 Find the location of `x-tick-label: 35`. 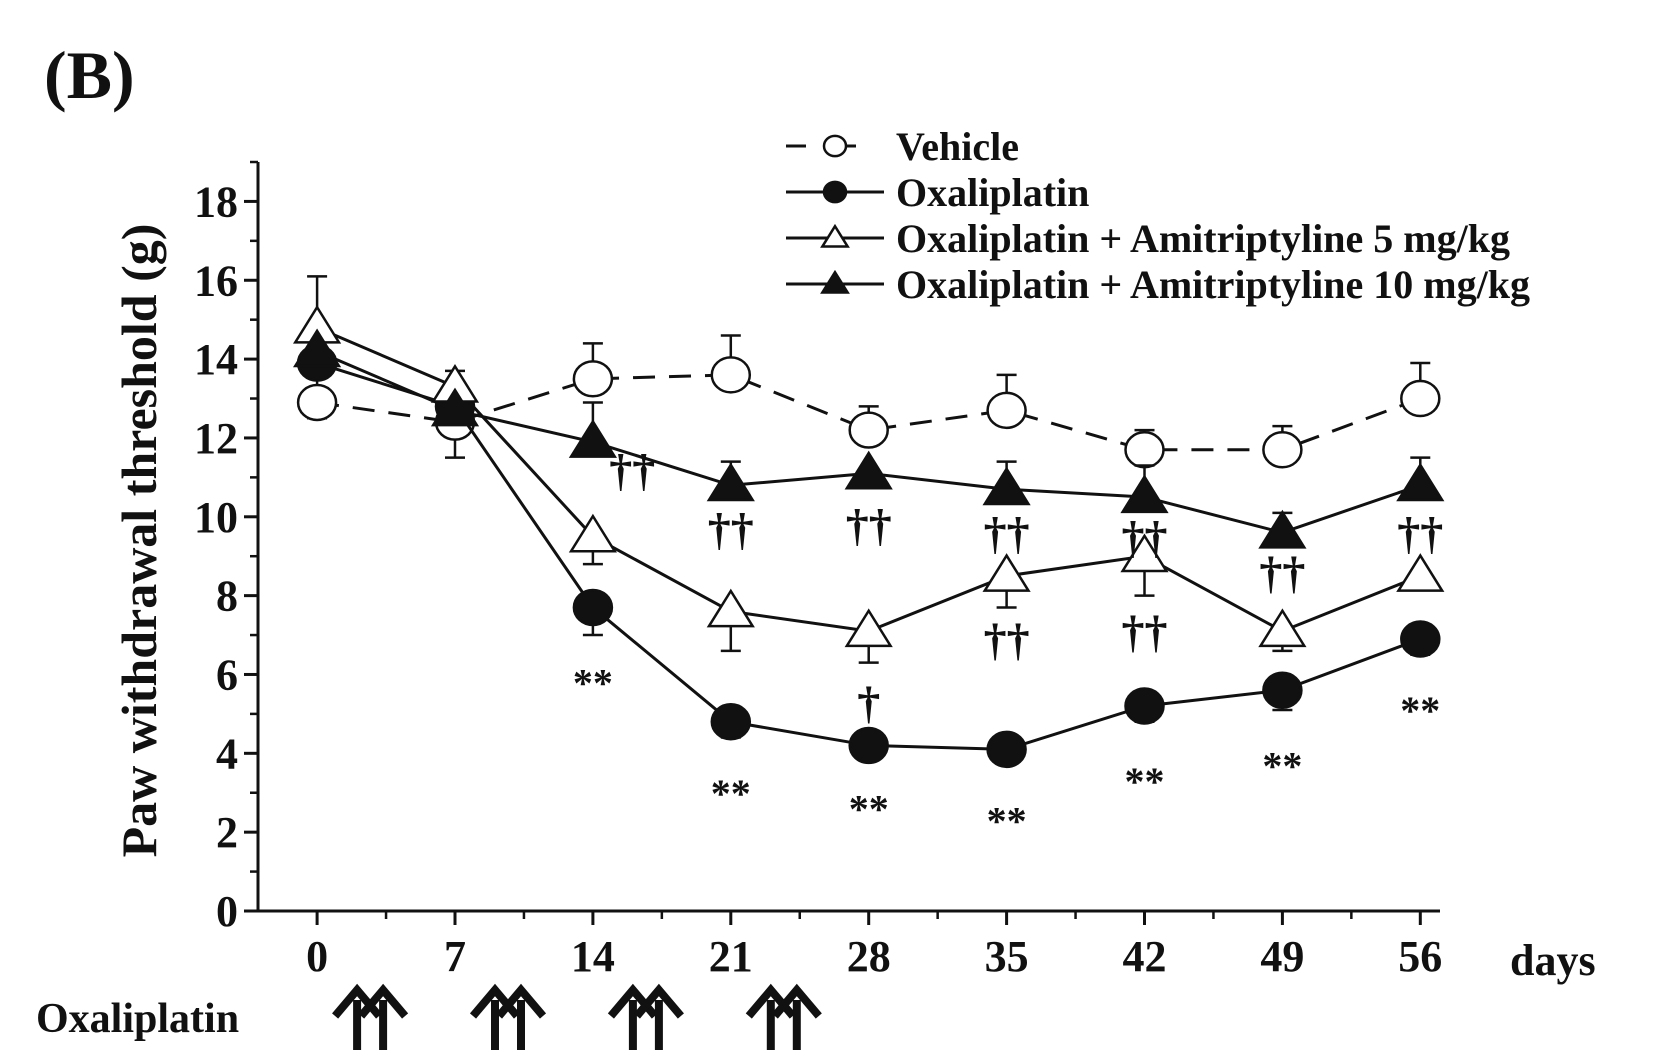

x-tick-label: 35 is located at coordinates (1007, 956).